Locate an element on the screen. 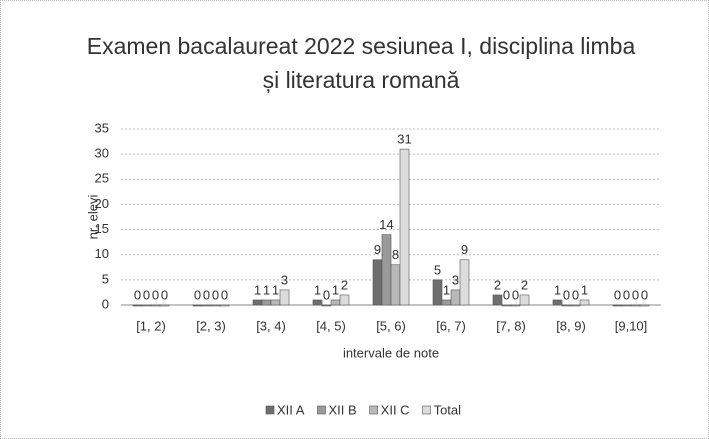 The width and height of the screenshot is (709, 439). legend-label: XII B is located at coordinates (342, 409).